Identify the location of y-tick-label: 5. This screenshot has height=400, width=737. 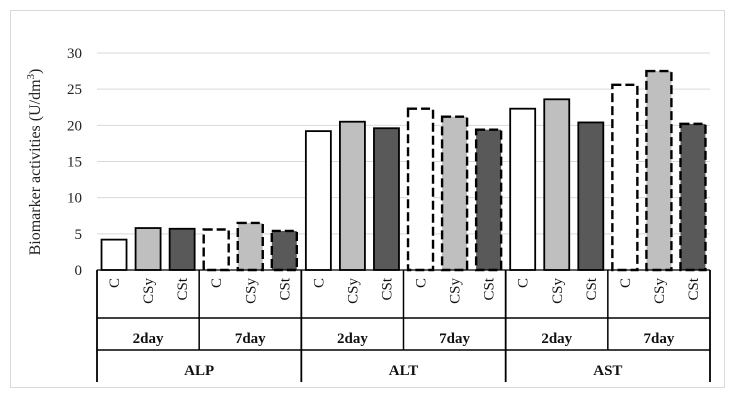
(79, 235).